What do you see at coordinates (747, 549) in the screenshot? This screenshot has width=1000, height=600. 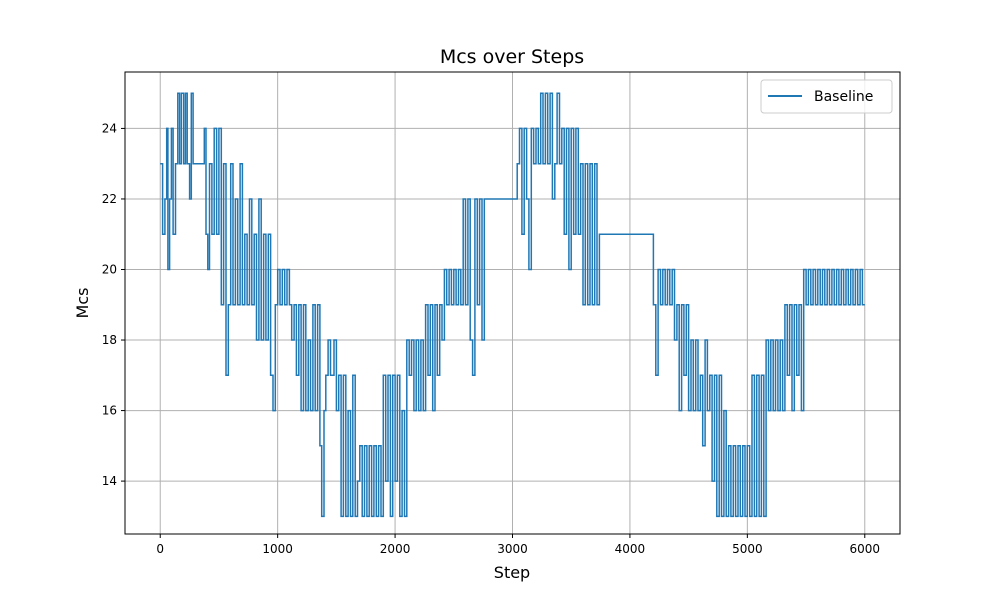 I see `x-tick-label: 5000` at bounding box center [747, 549].